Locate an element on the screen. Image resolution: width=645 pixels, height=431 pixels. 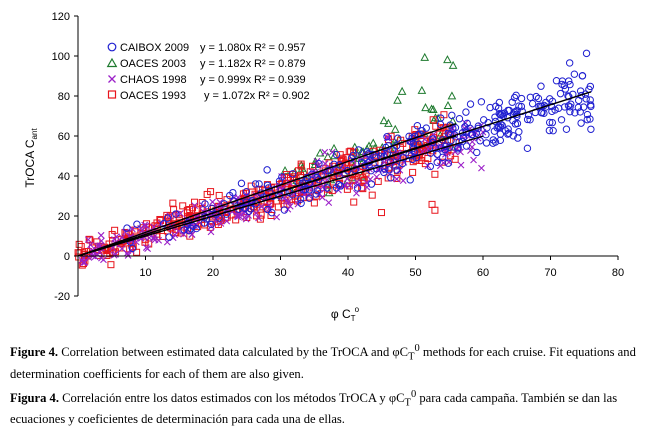
legend-marker-triangle is located at coordinates (112, 62).